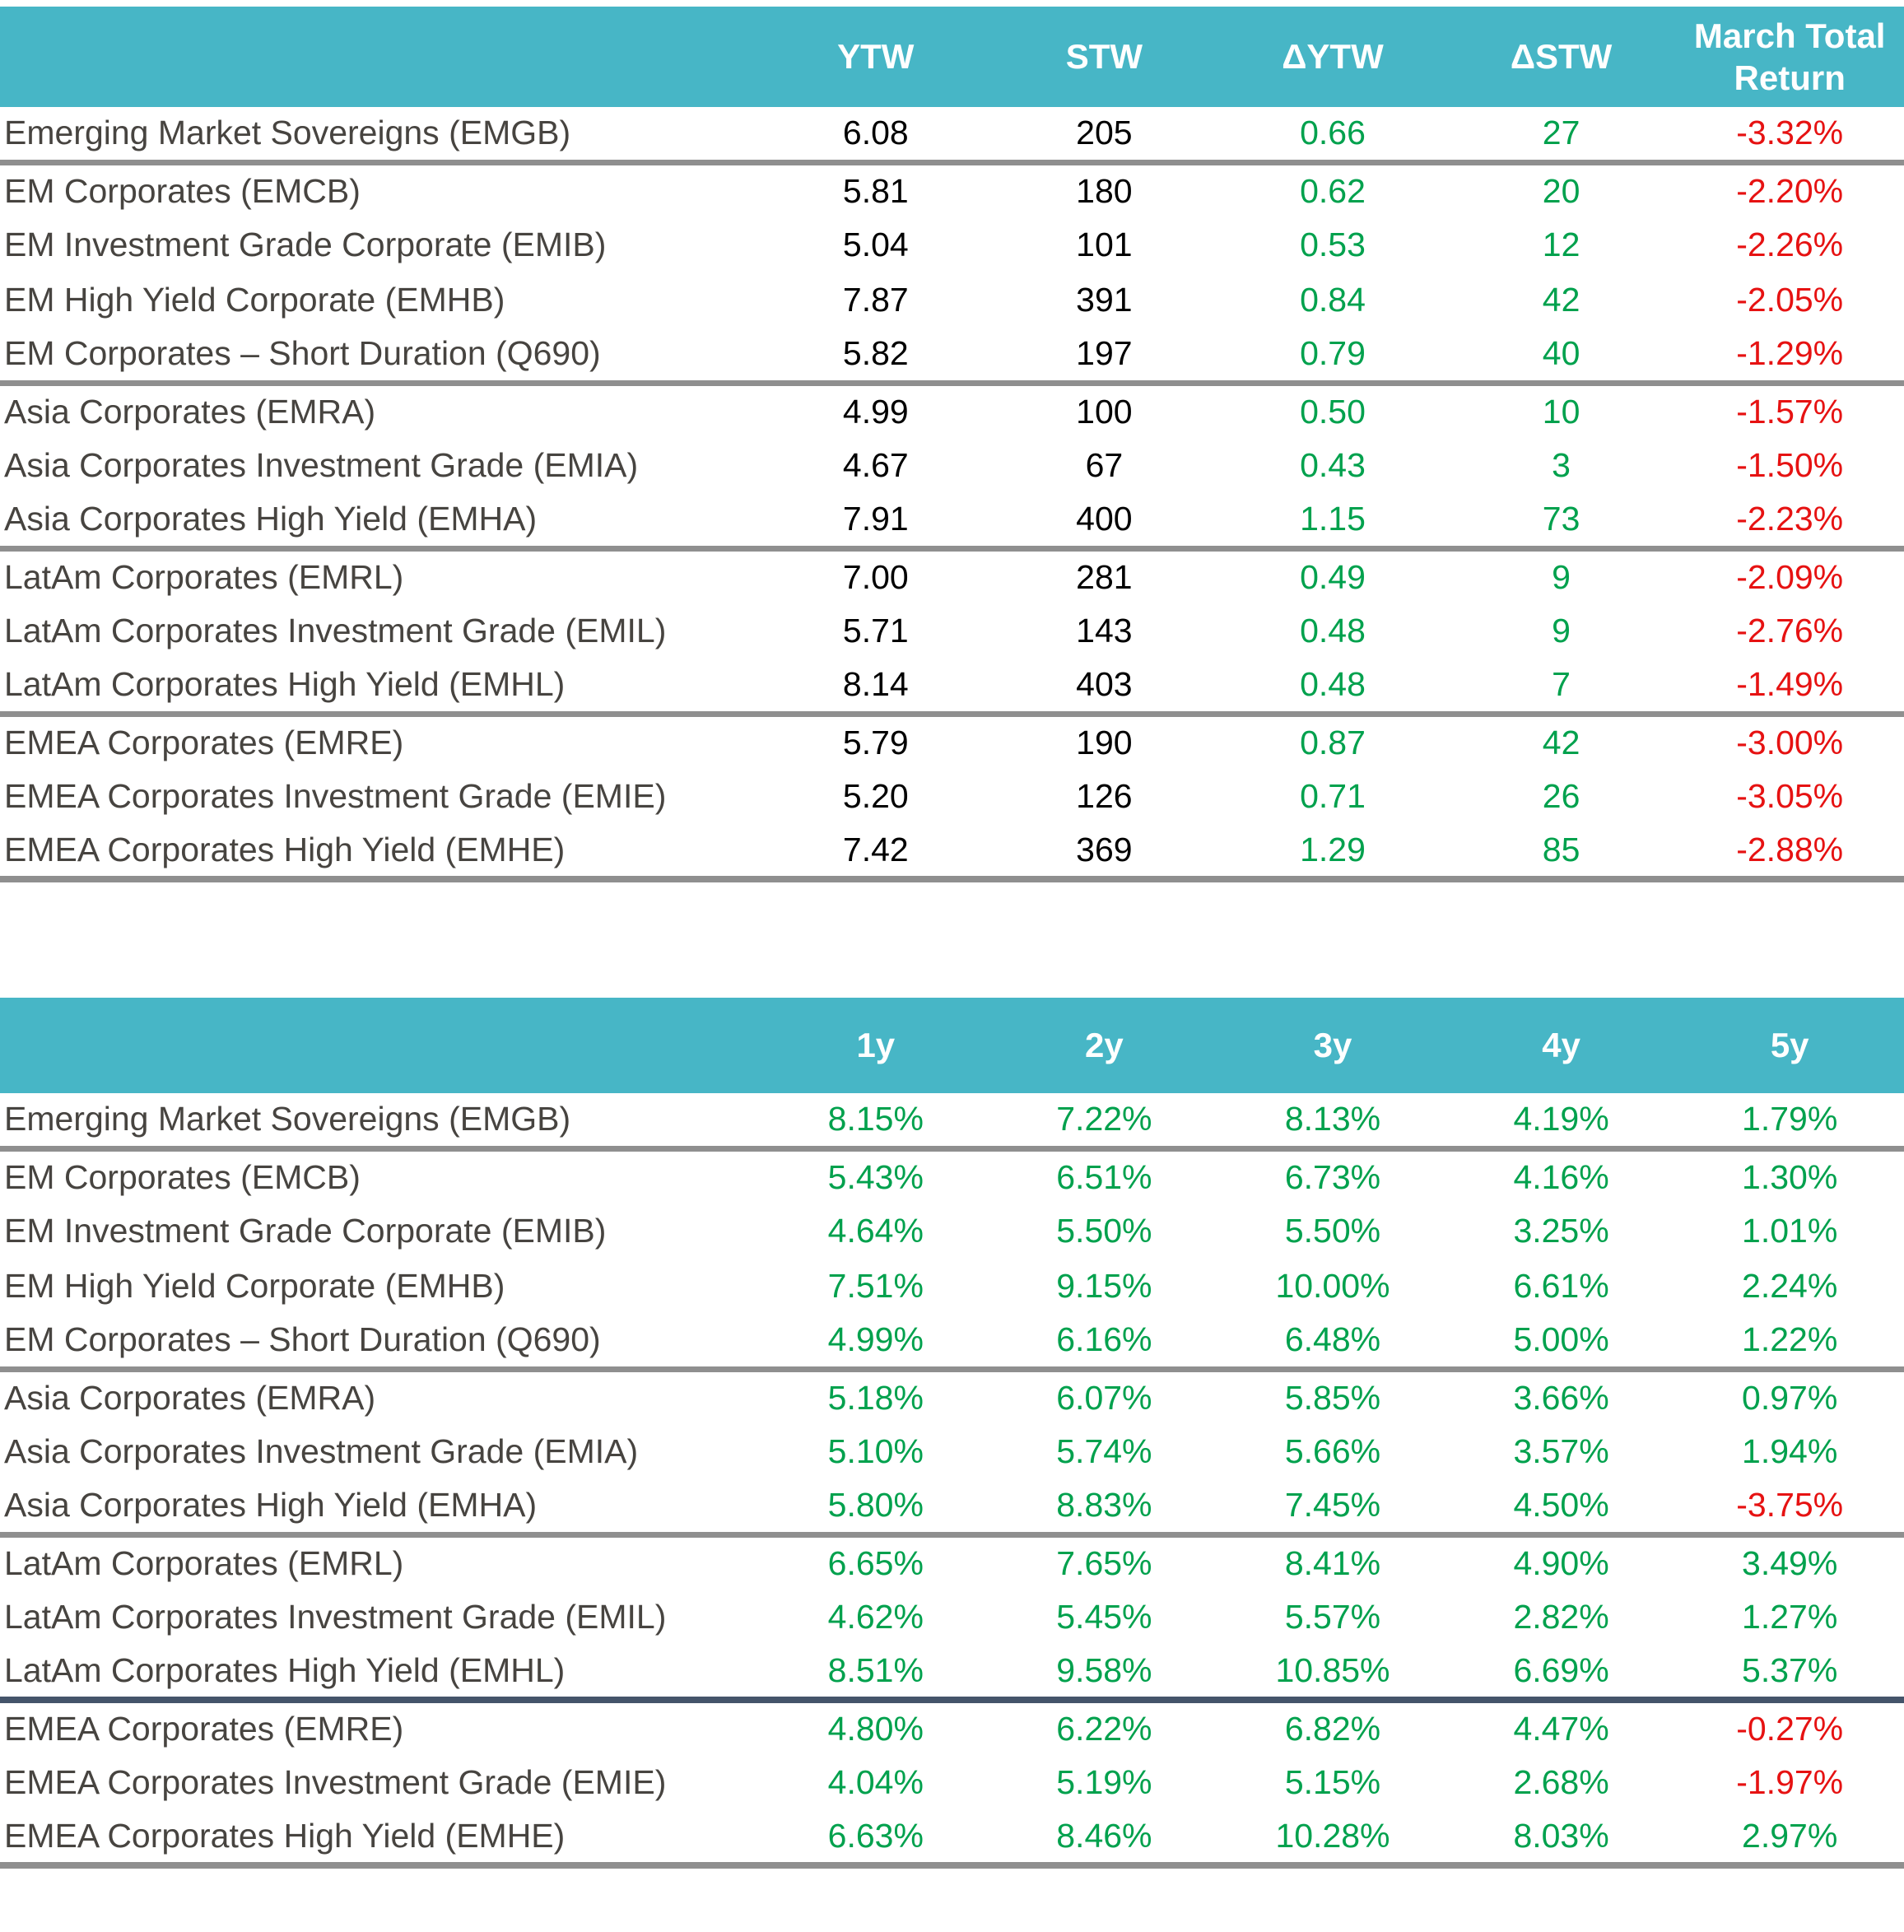 Image resolution: width=1904 pixels, height=1932 pixels. I want to click on row-label: EM Corporates – Short Duration (Q690), so click(380, 1343).